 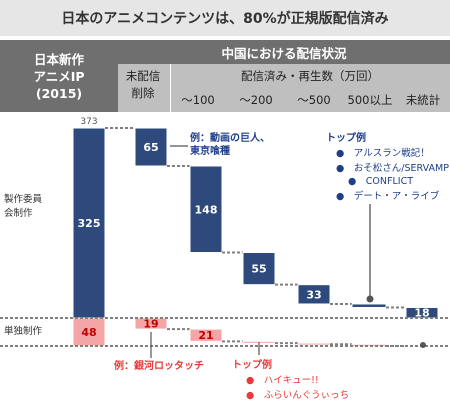 What do you see at coordinates (210, 150) in the screenshot?
I see `annotation-1-line-2: 東京喰種` at bounding box center [210, 150].